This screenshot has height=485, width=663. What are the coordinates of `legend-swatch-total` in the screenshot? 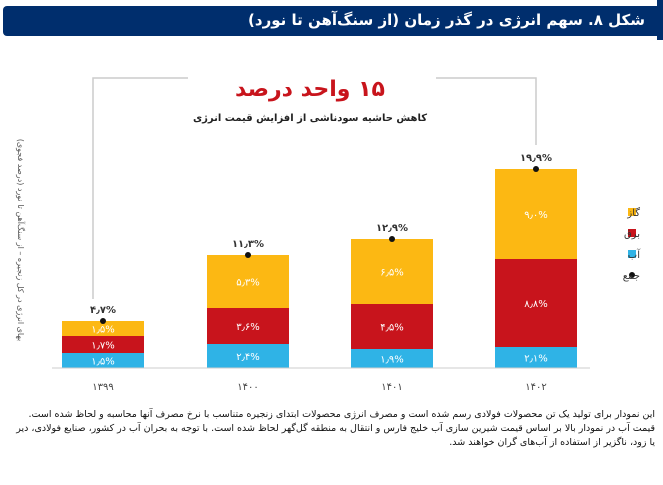 It's located at (632, 275).